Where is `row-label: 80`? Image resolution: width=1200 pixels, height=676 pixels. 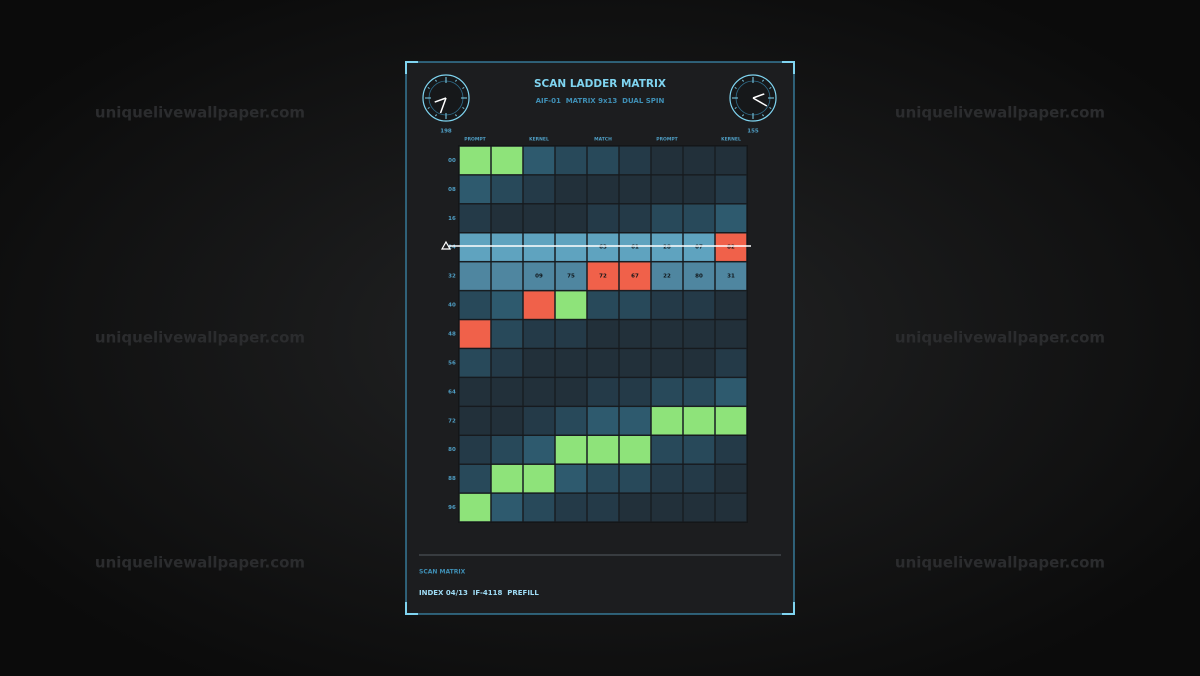
row-label: 80 is located at coordinates (452, 450).